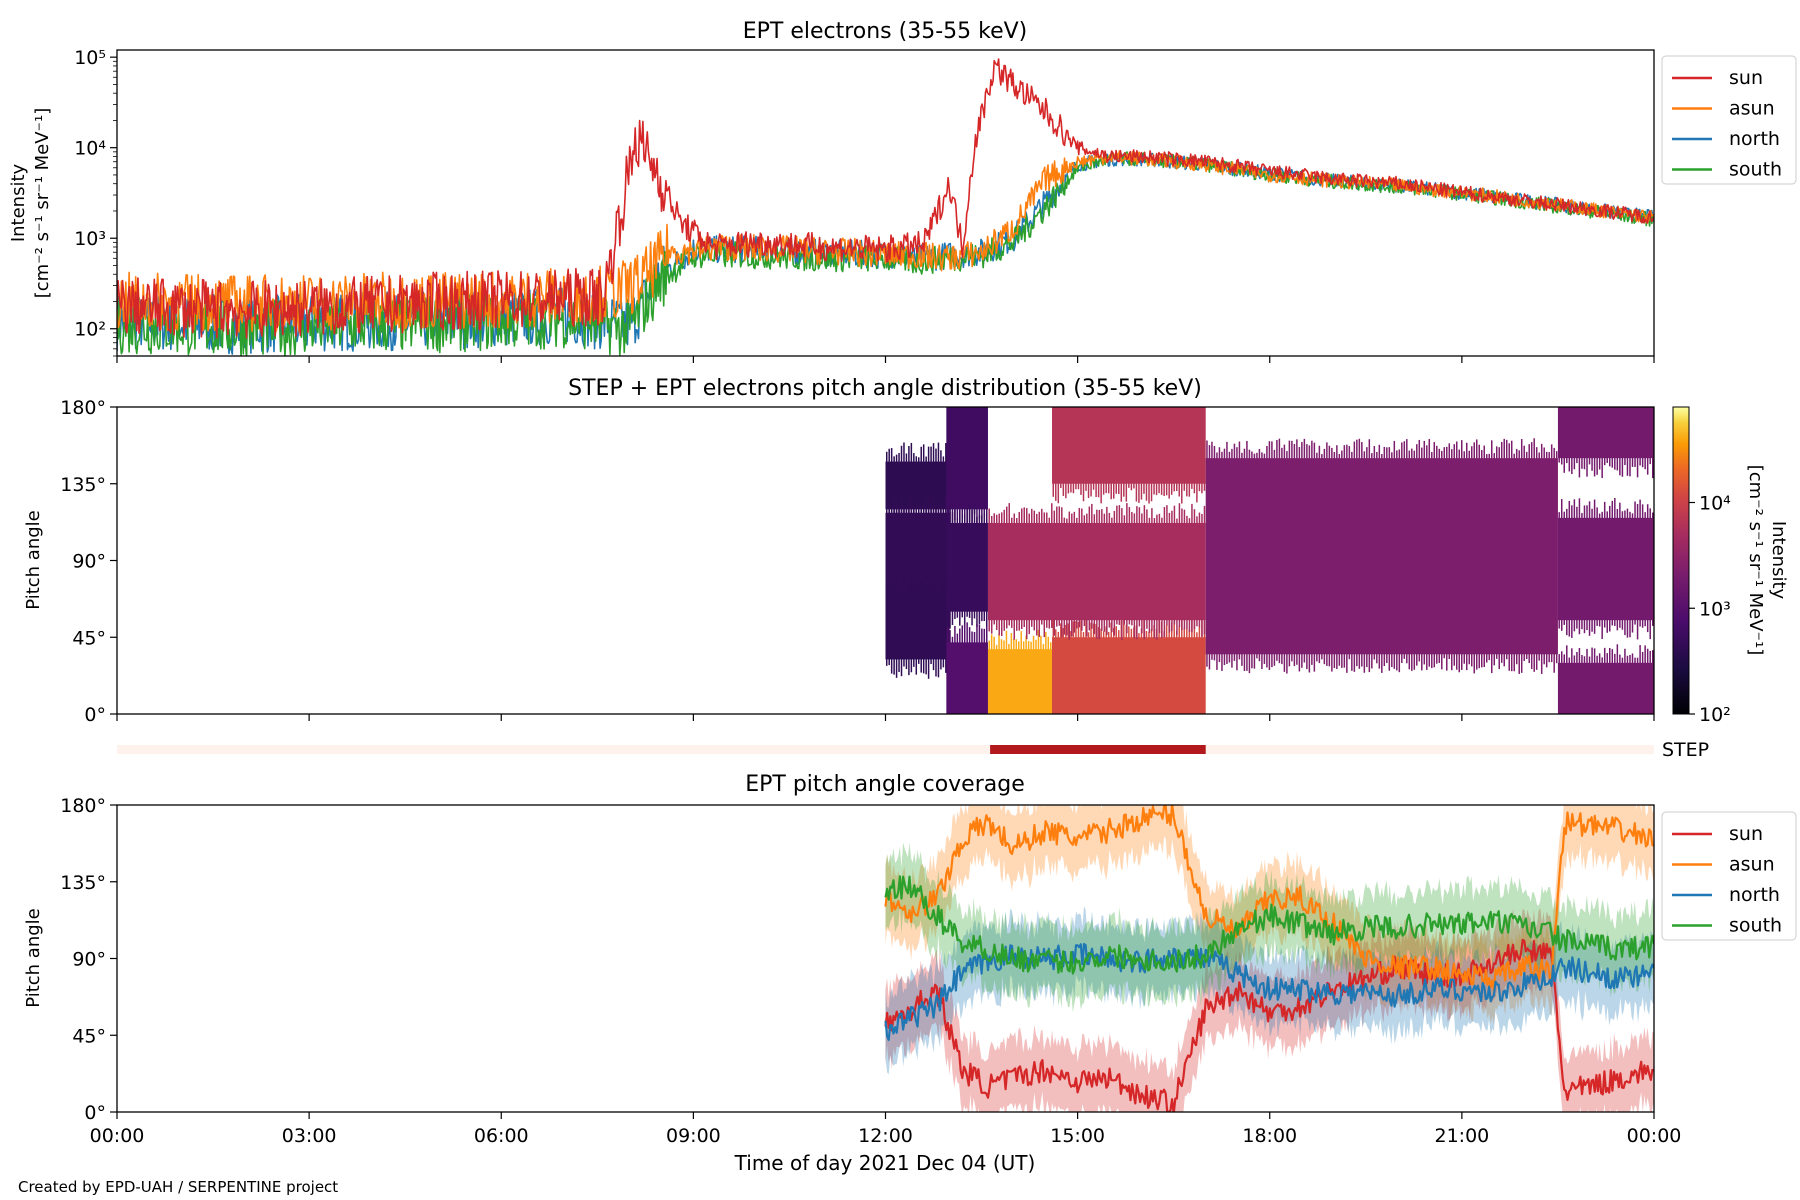 The image size is (1800, 1200). What do you see at coordinates (33, 957) in the screenshot?
I see `panel3-ylabel: Pitch angle` at bounding box center [33, 957].